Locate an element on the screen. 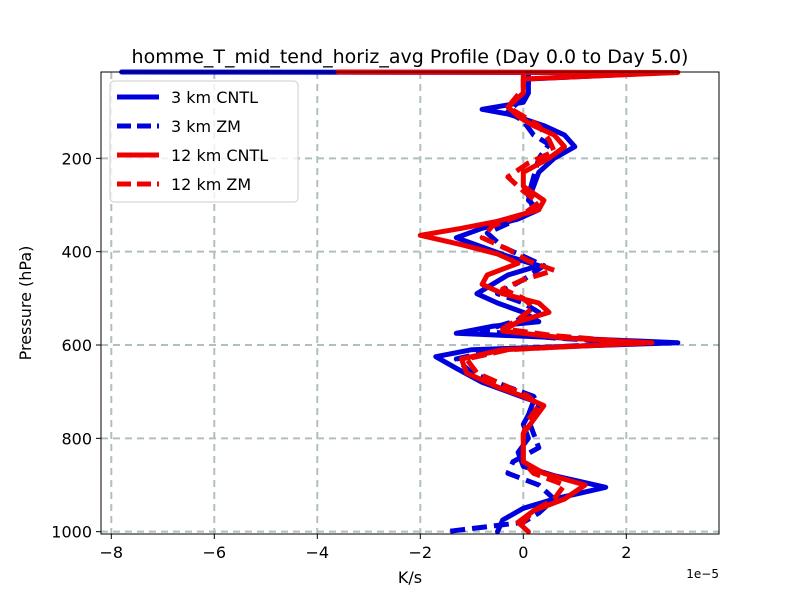 This screenshot has width=800, height=600. x-tick-label: −8 is located at coordinates (112, 552).